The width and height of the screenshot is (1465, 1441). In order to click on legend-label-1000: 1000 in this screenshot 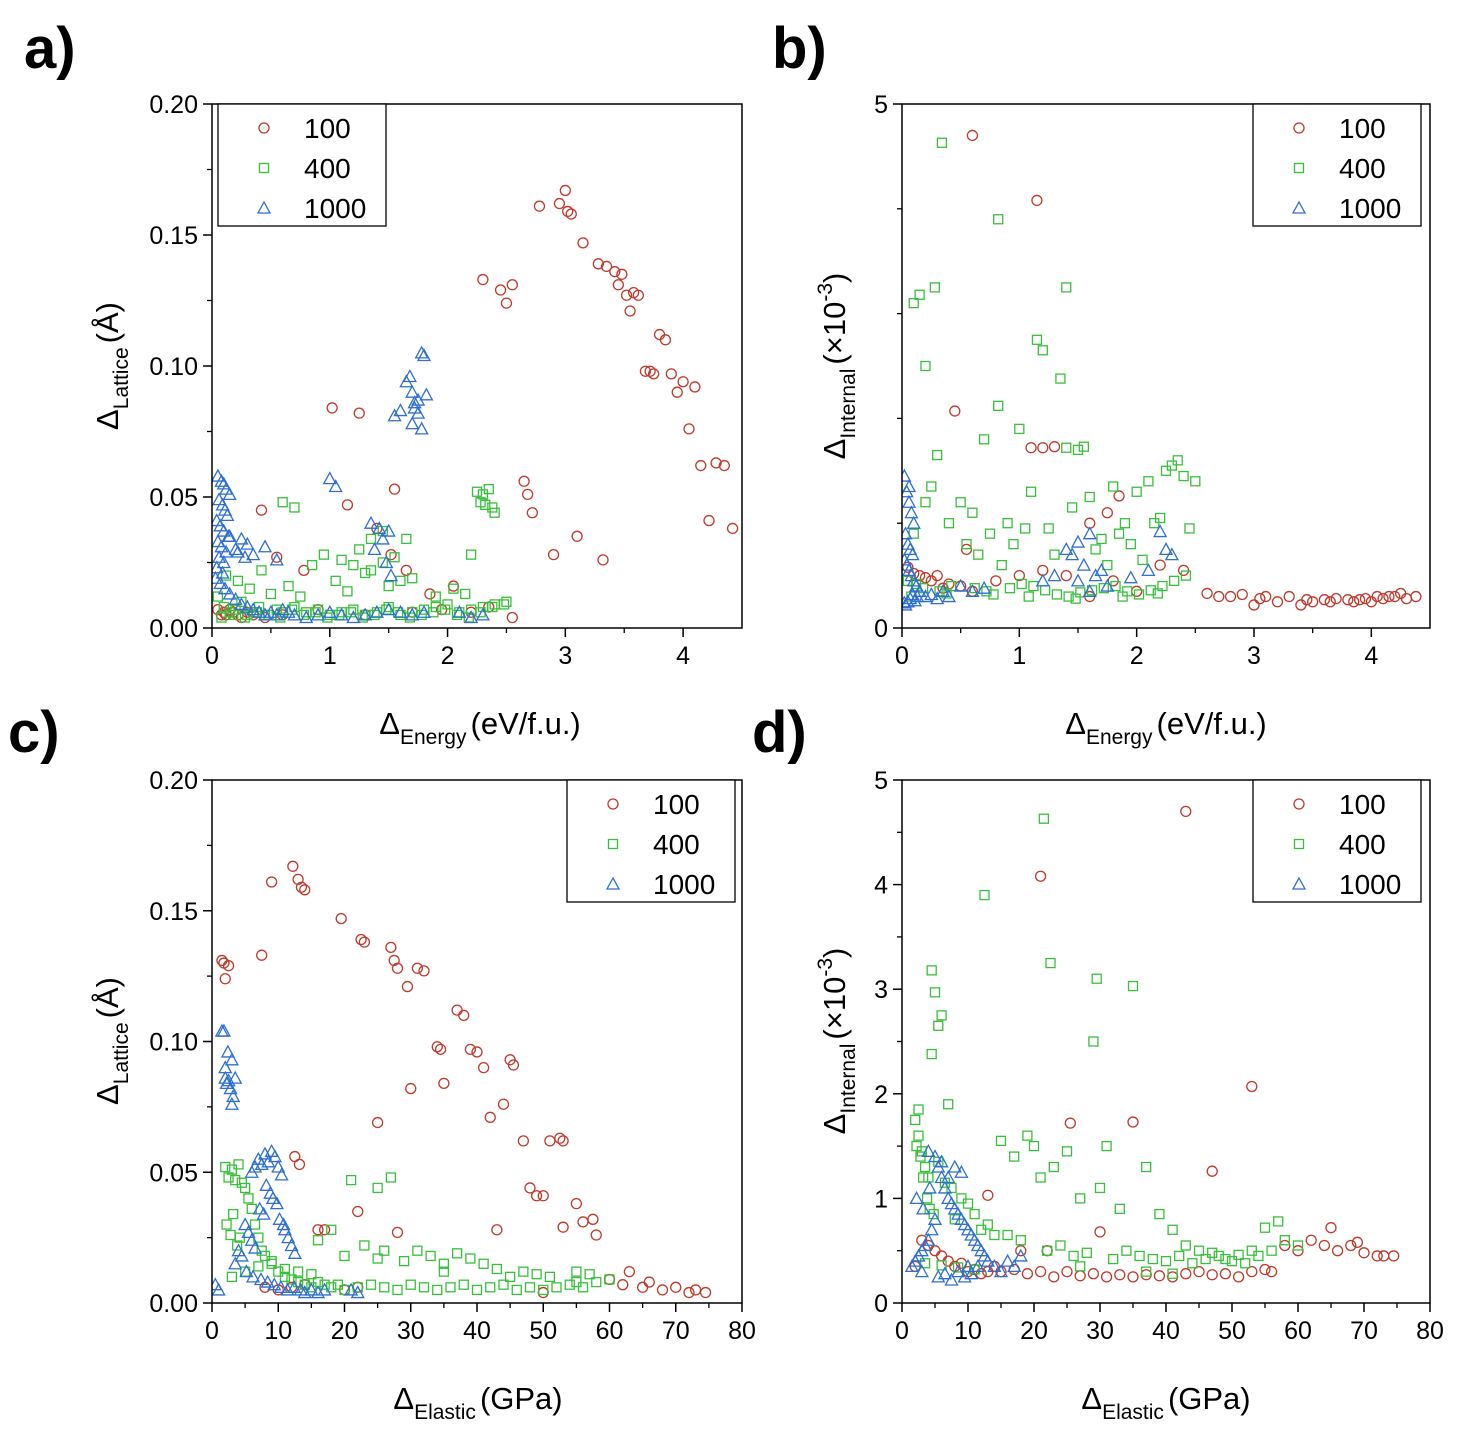, I will do `click(684, 884)`.